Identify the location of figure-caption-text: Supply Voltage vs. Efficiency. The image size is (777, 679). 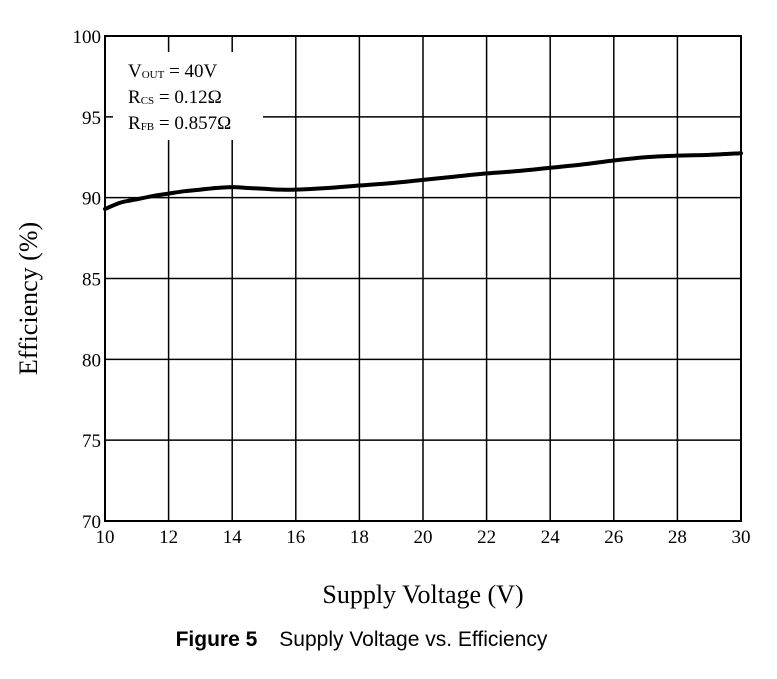
(413, 639).